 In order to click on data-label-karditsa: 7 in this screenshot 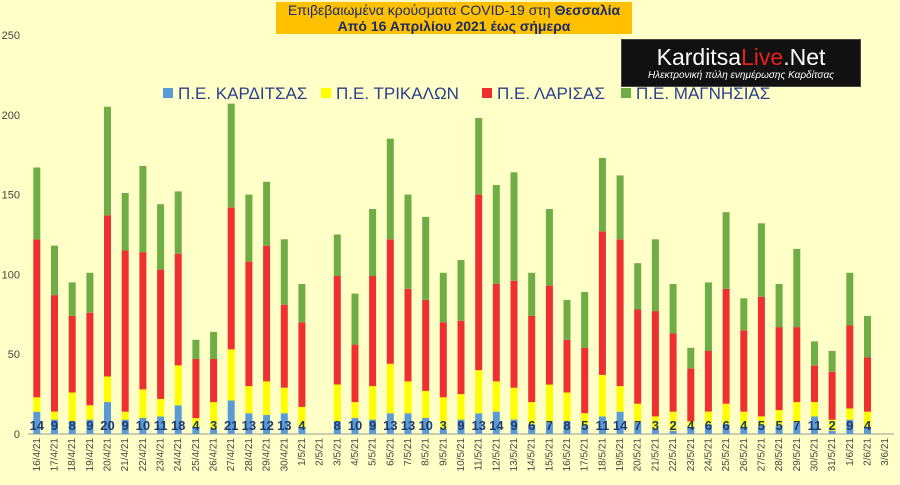, I will do `click(637, 425)`.